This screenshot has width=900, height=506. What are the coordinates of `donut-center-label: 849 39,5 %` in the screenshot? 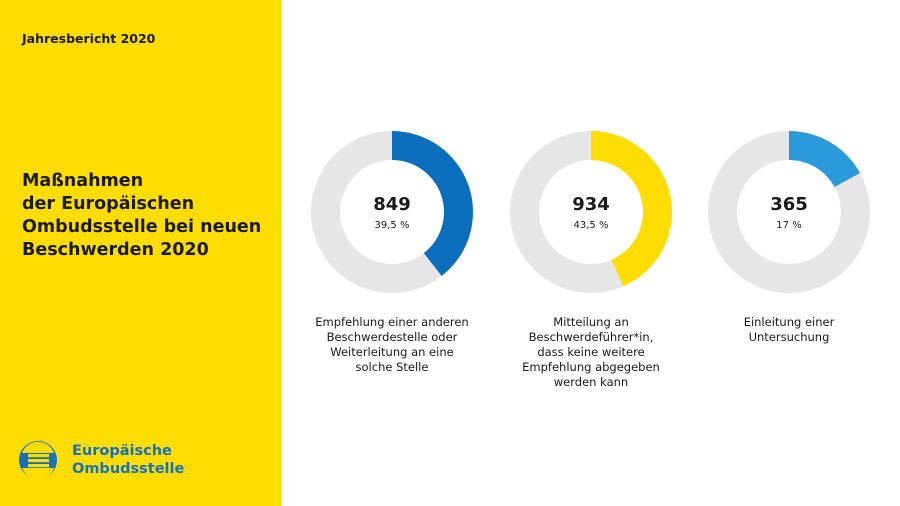 It's located at (392, 212).